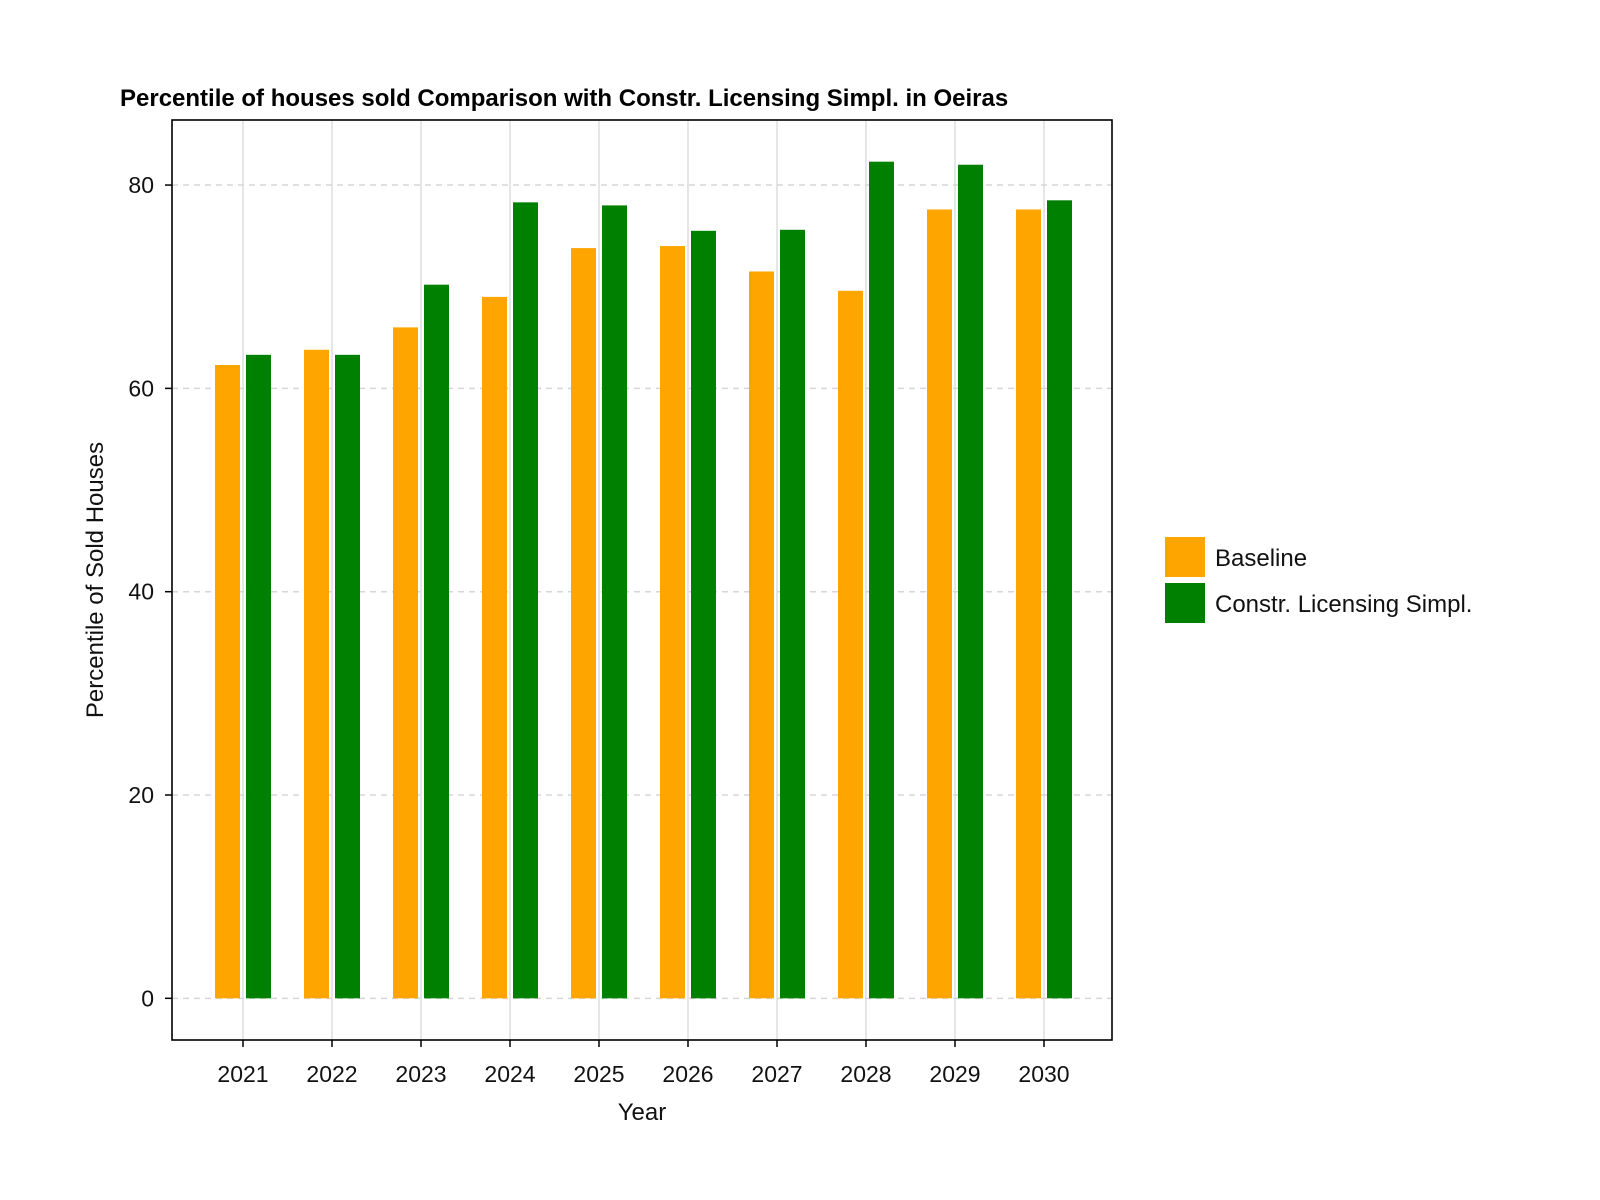  Describe the element at coordinates (761, 635) in the screenshot. I see `bar-baseline-2027` at that location.